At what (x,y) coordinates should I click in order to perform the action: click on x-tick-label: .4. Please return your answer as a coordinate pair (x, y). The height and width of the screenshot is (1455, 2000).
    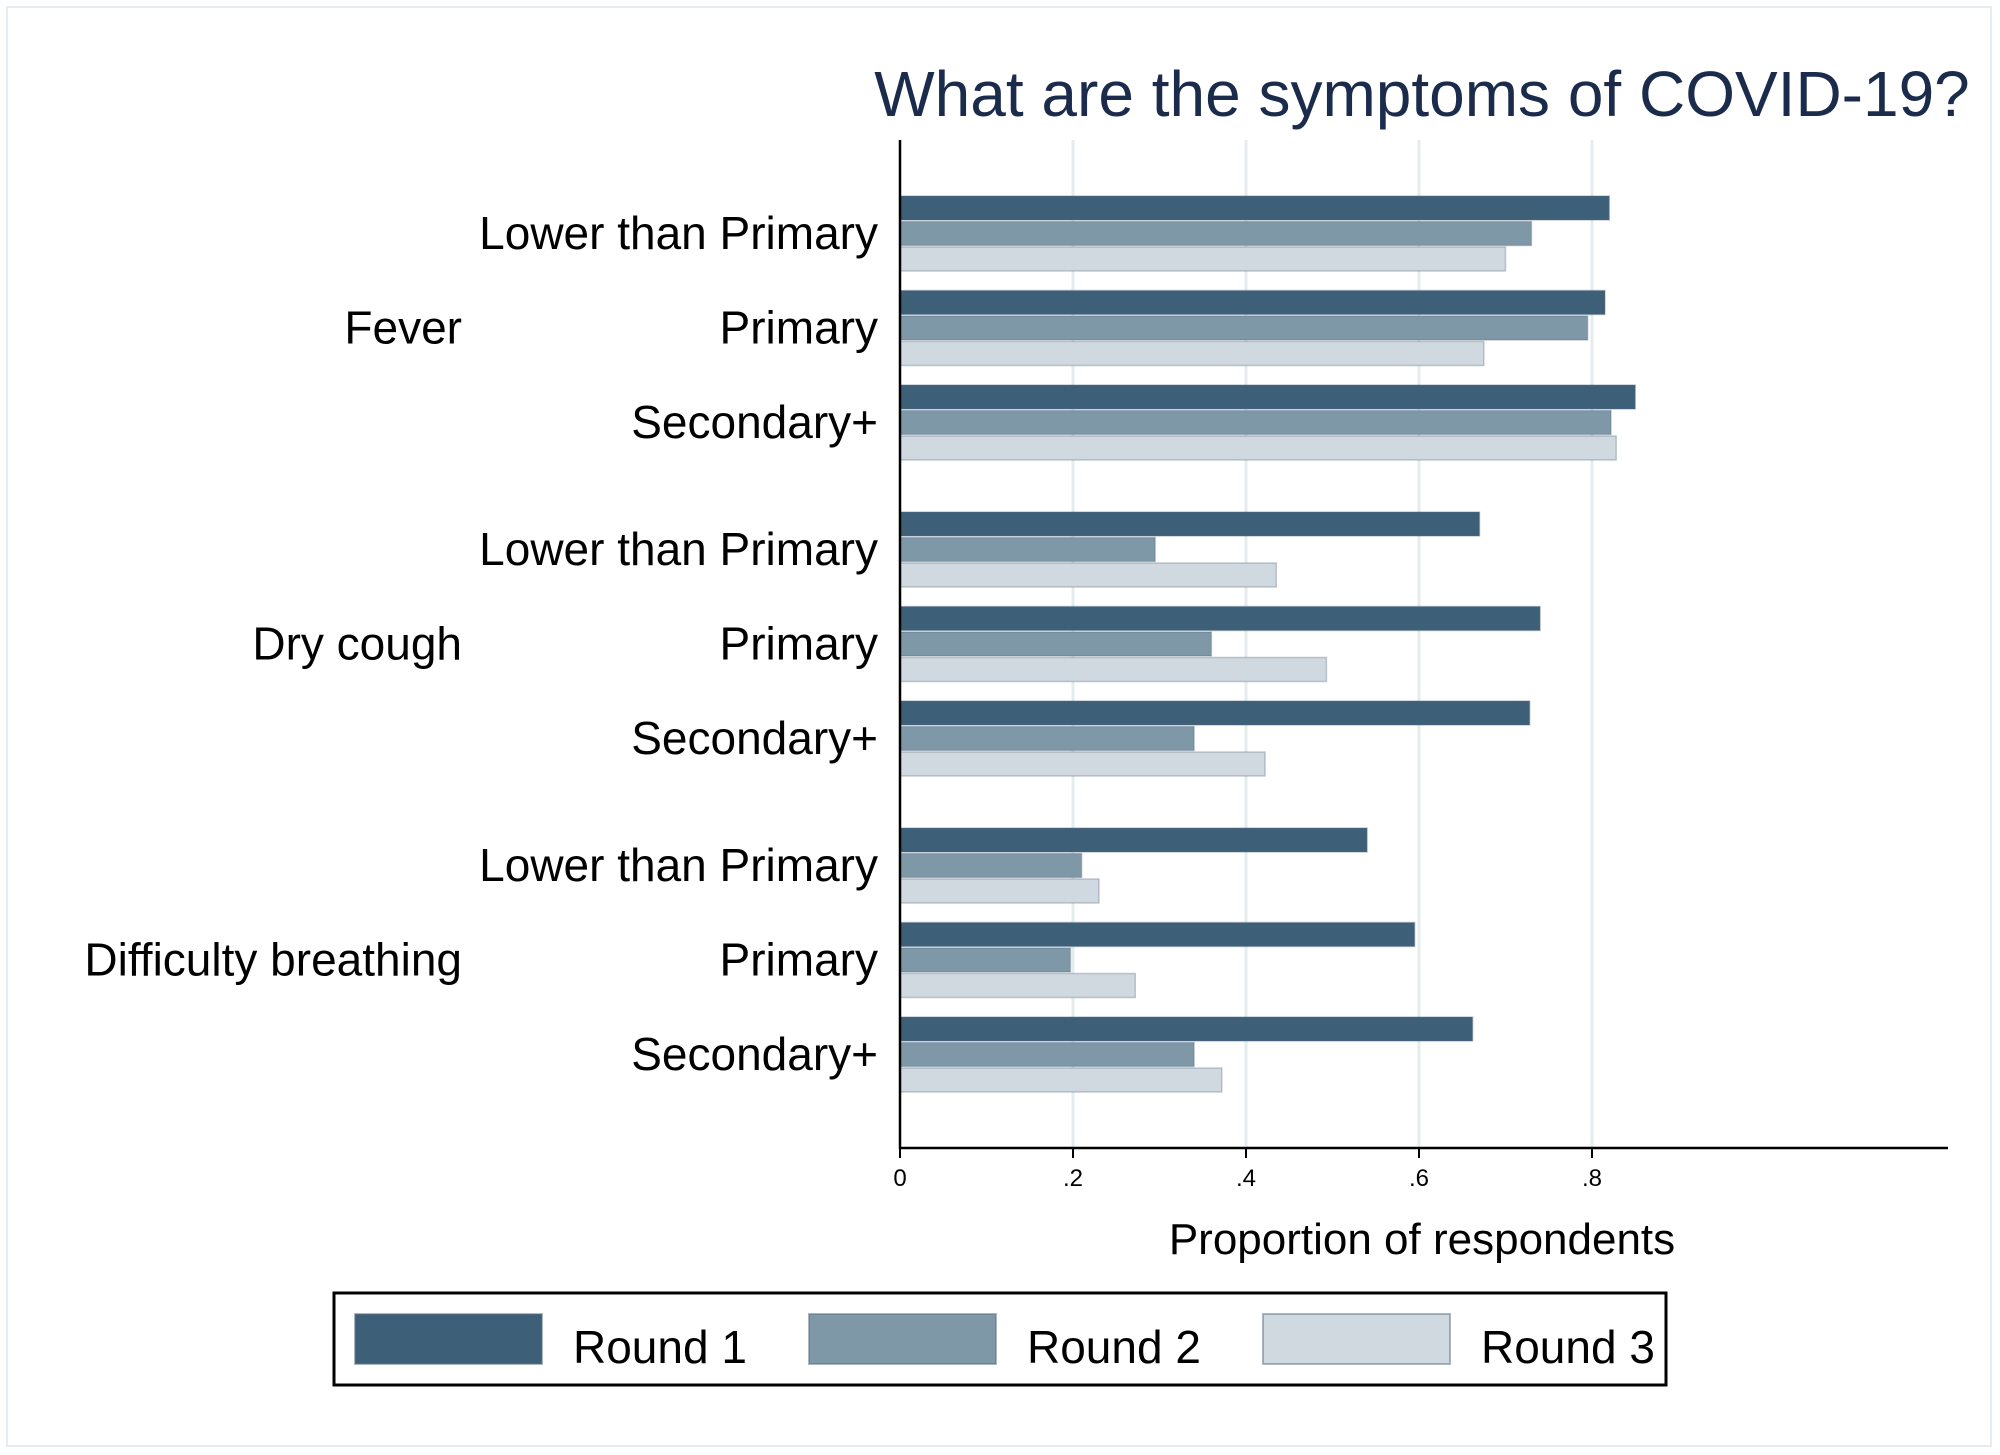
    Looking at the image, I should click on (1246, 1178).